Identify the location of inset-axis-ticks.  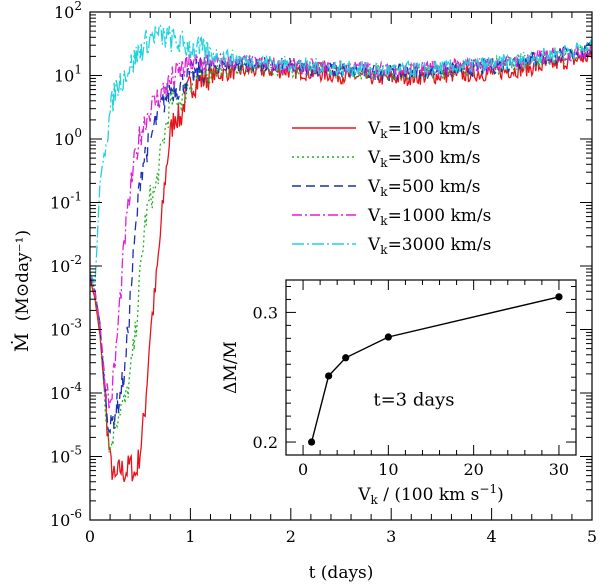
(431, 367).